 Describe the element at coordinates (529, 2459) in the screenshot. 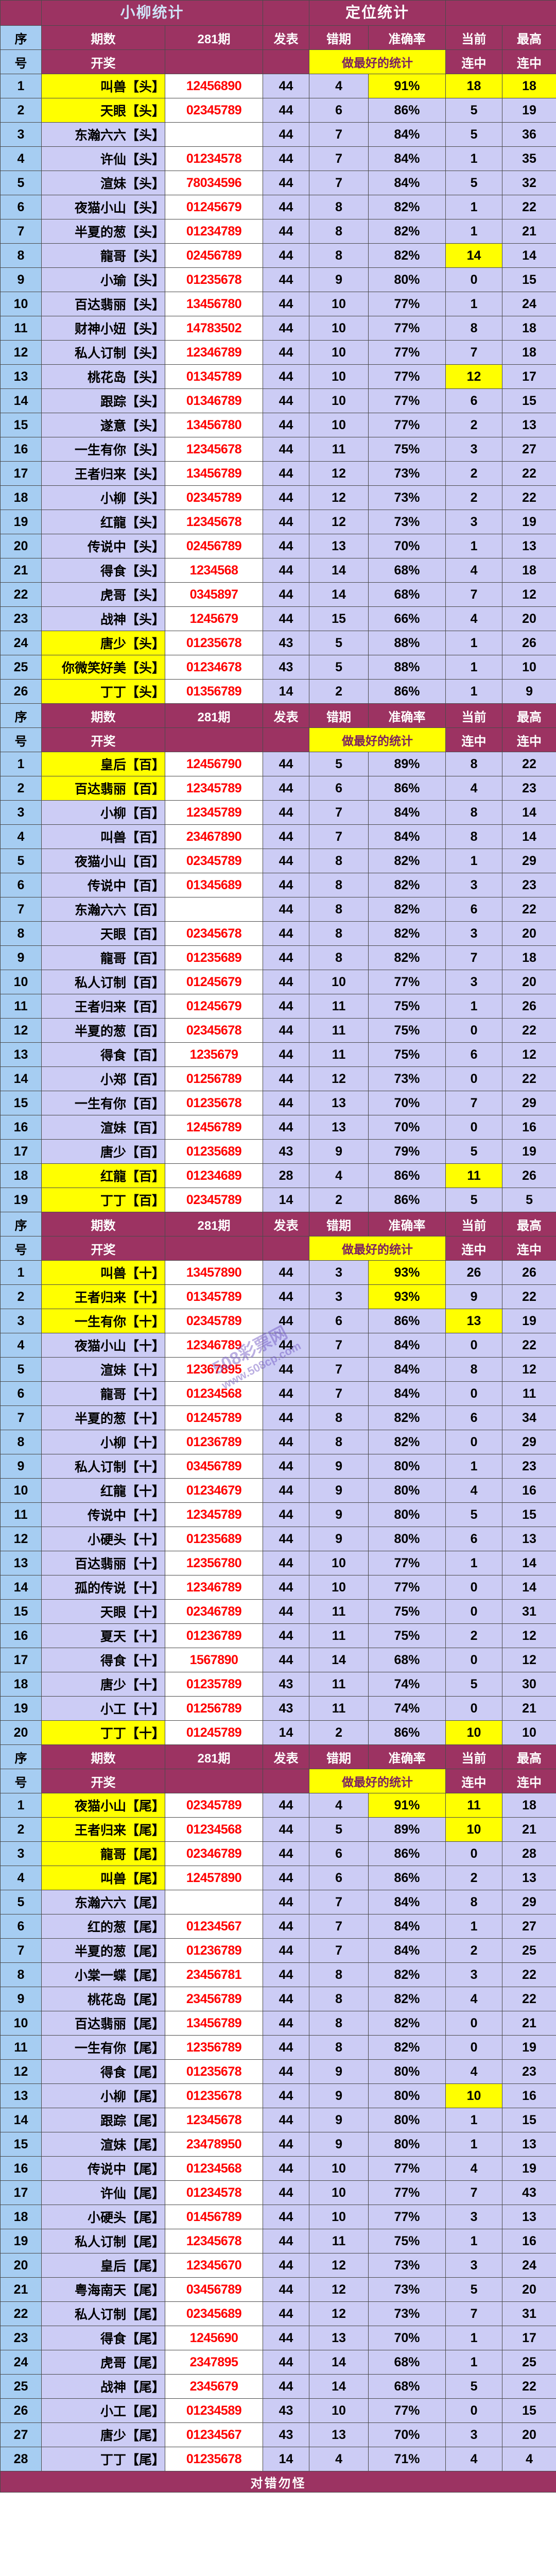

I see `row-highest-streak: 4` at that location.